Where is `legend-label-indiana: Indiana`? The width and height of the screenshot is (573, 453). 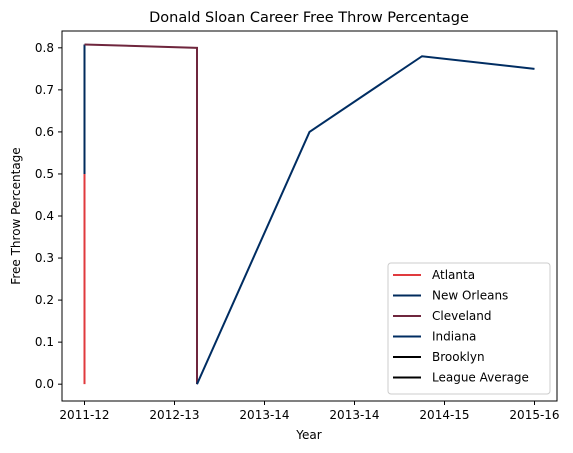
legend-label-indiana: Indiana is located at coordinates (454, 337).